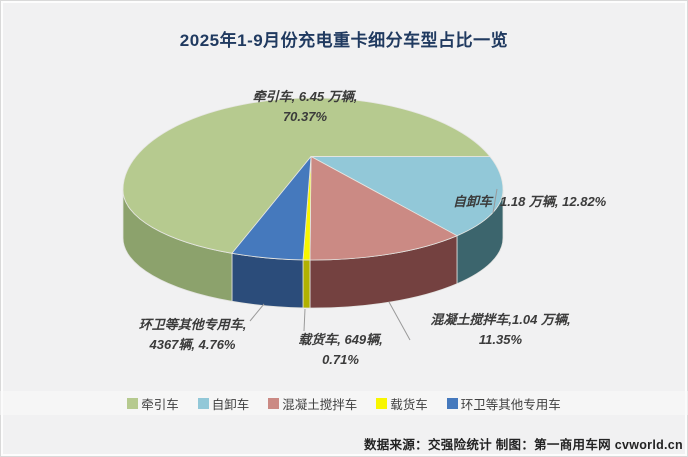  I want to click on label-sanitation-line1: 环卫等其他专用车,, so click(192, 324).